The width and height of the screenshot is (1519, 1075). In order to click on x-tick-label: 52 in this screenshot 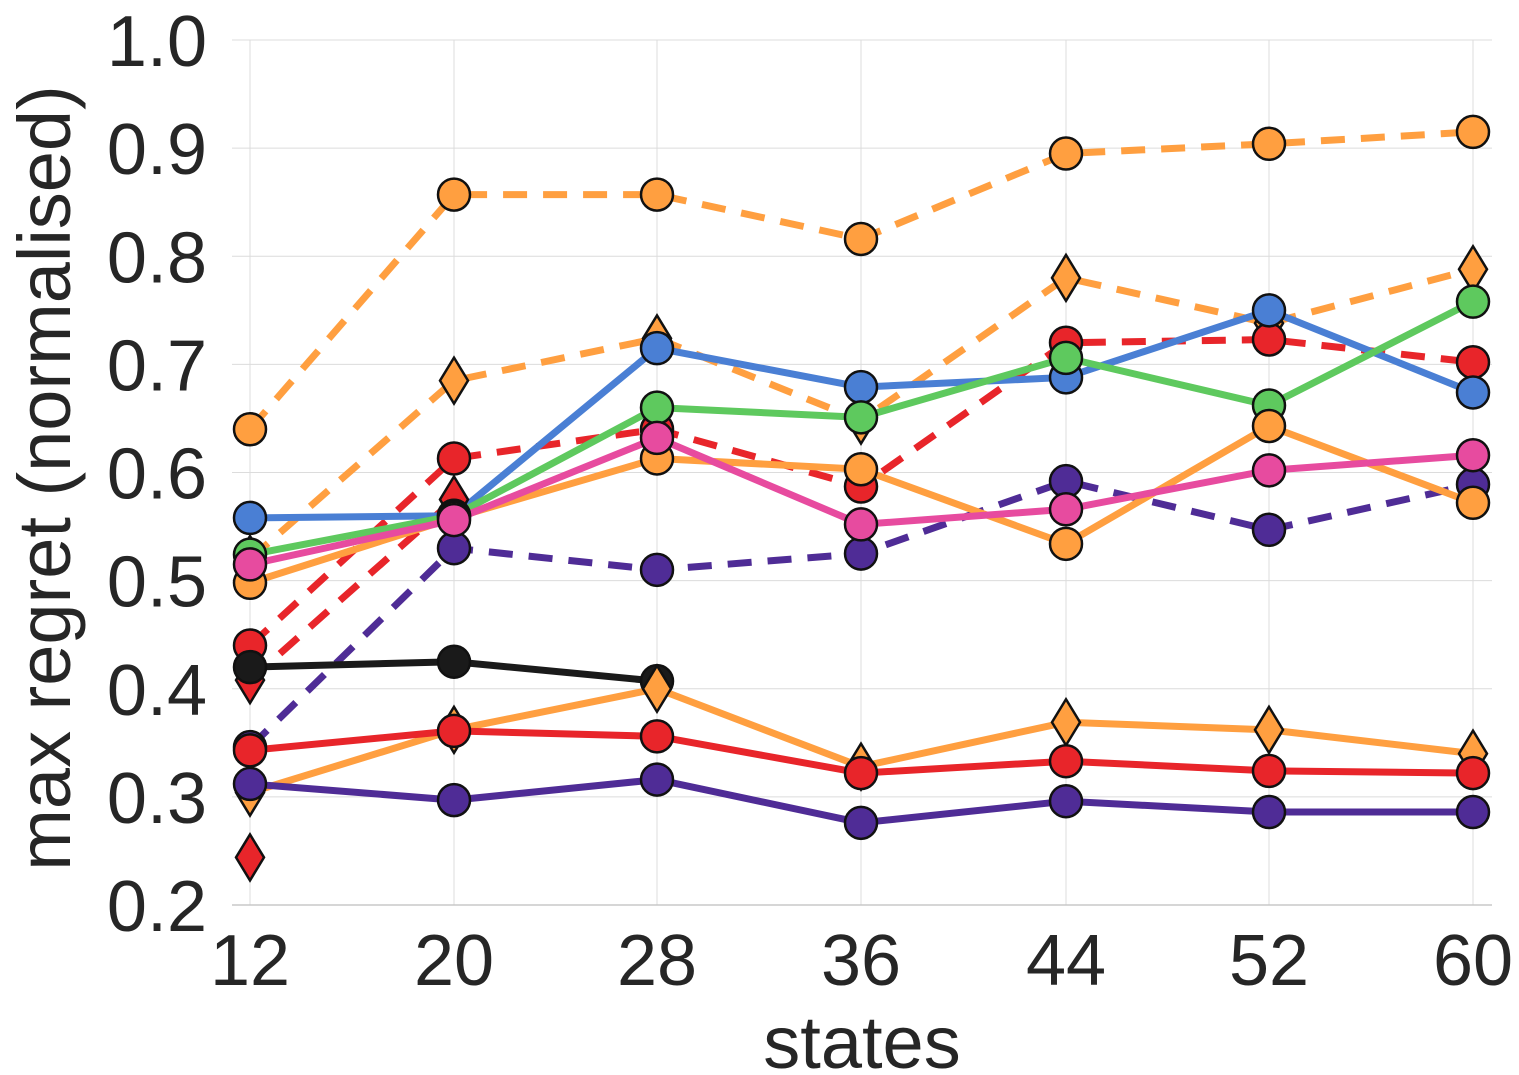, I will do `click(1269, 961)`.